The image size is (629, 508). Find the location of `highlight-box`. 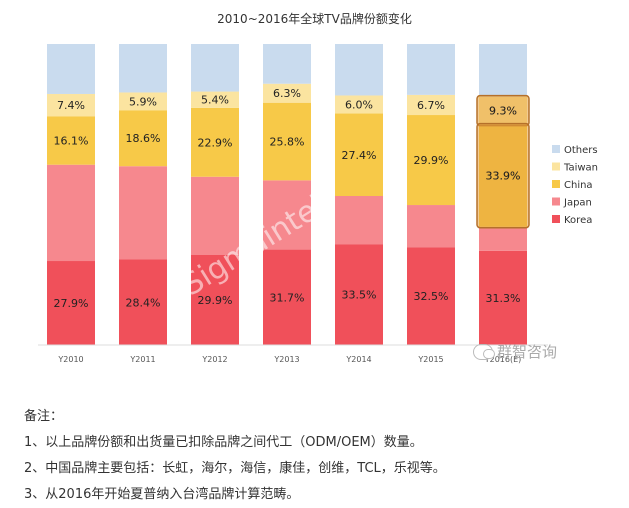

highlight-box is located at coordinates (503, 175).